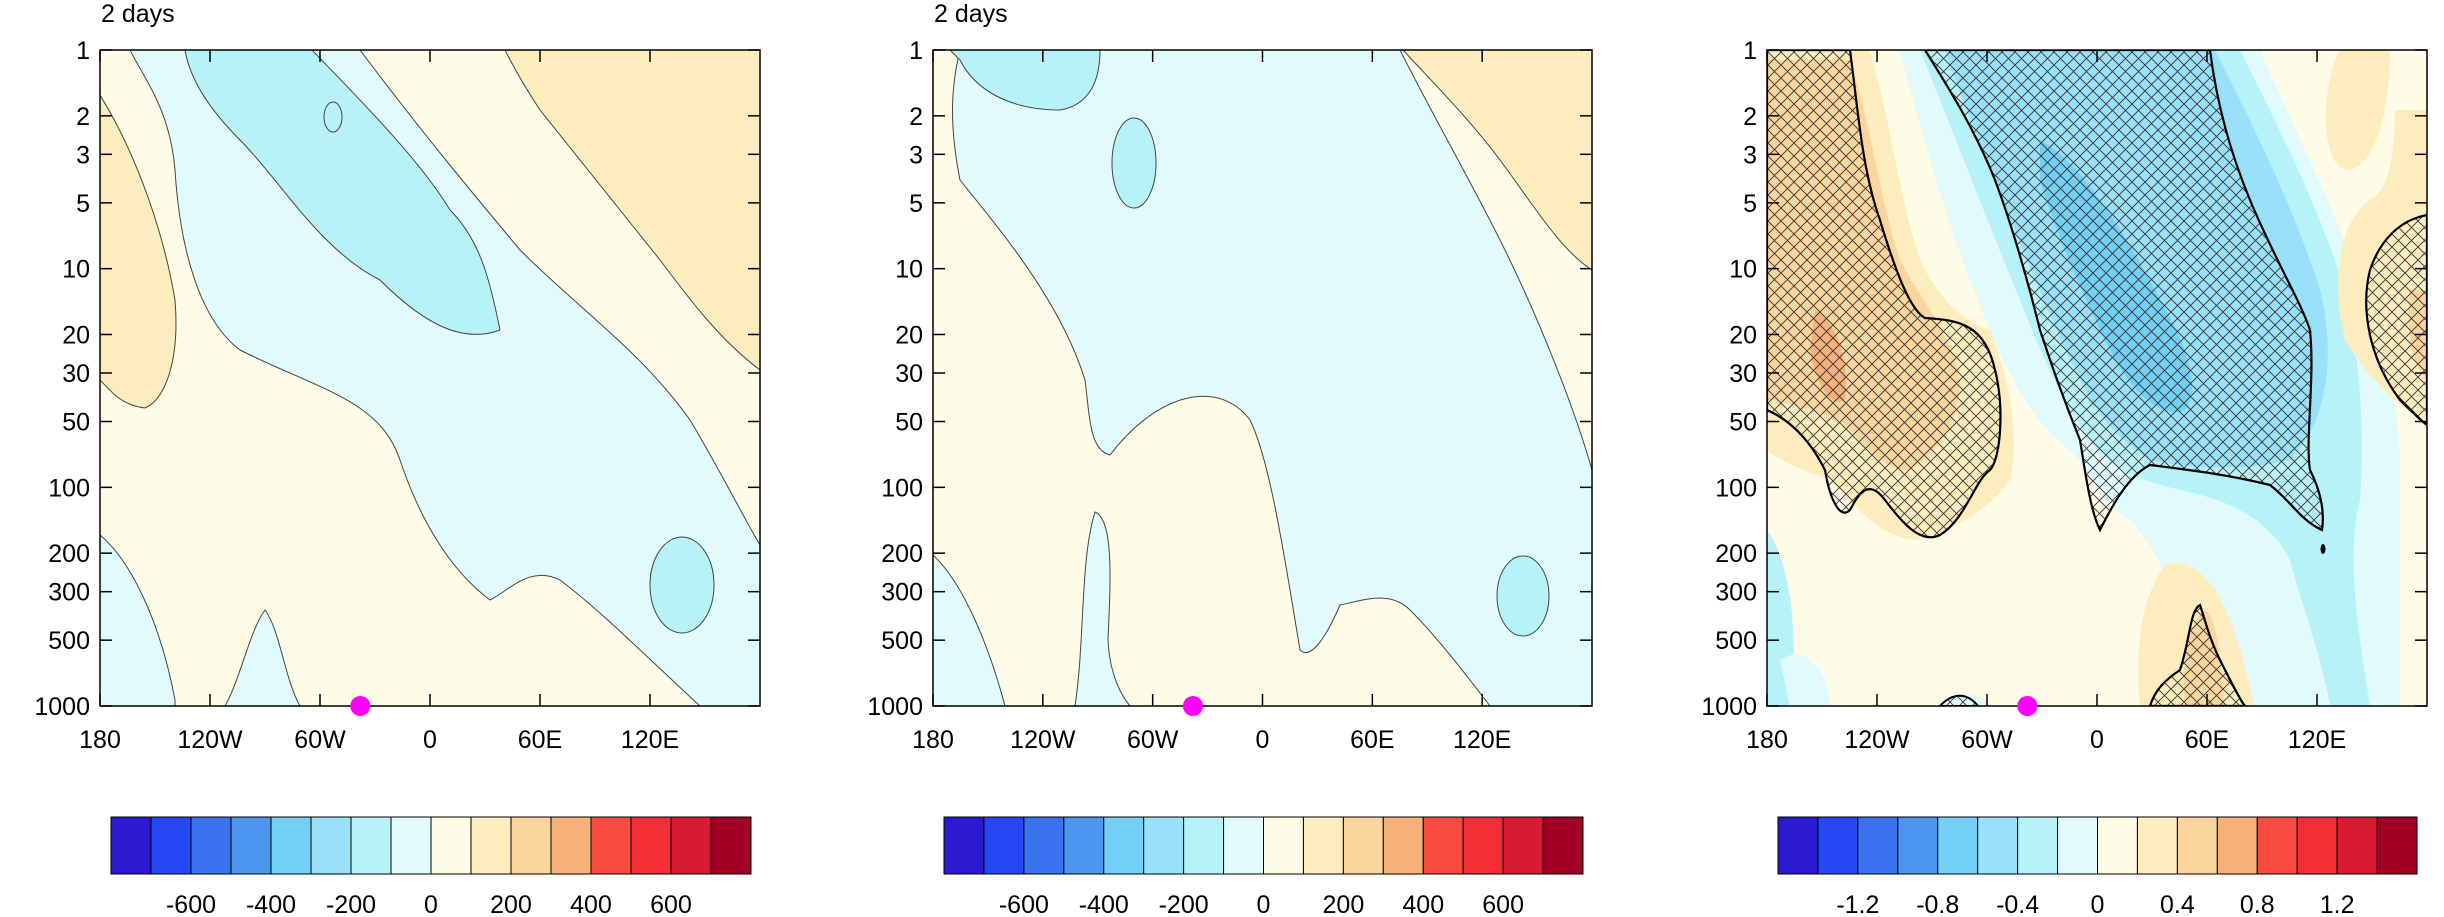  Describe the element at coordinates (138, 251) in the screenshot. I see `panel-1-positive-left` at that location.